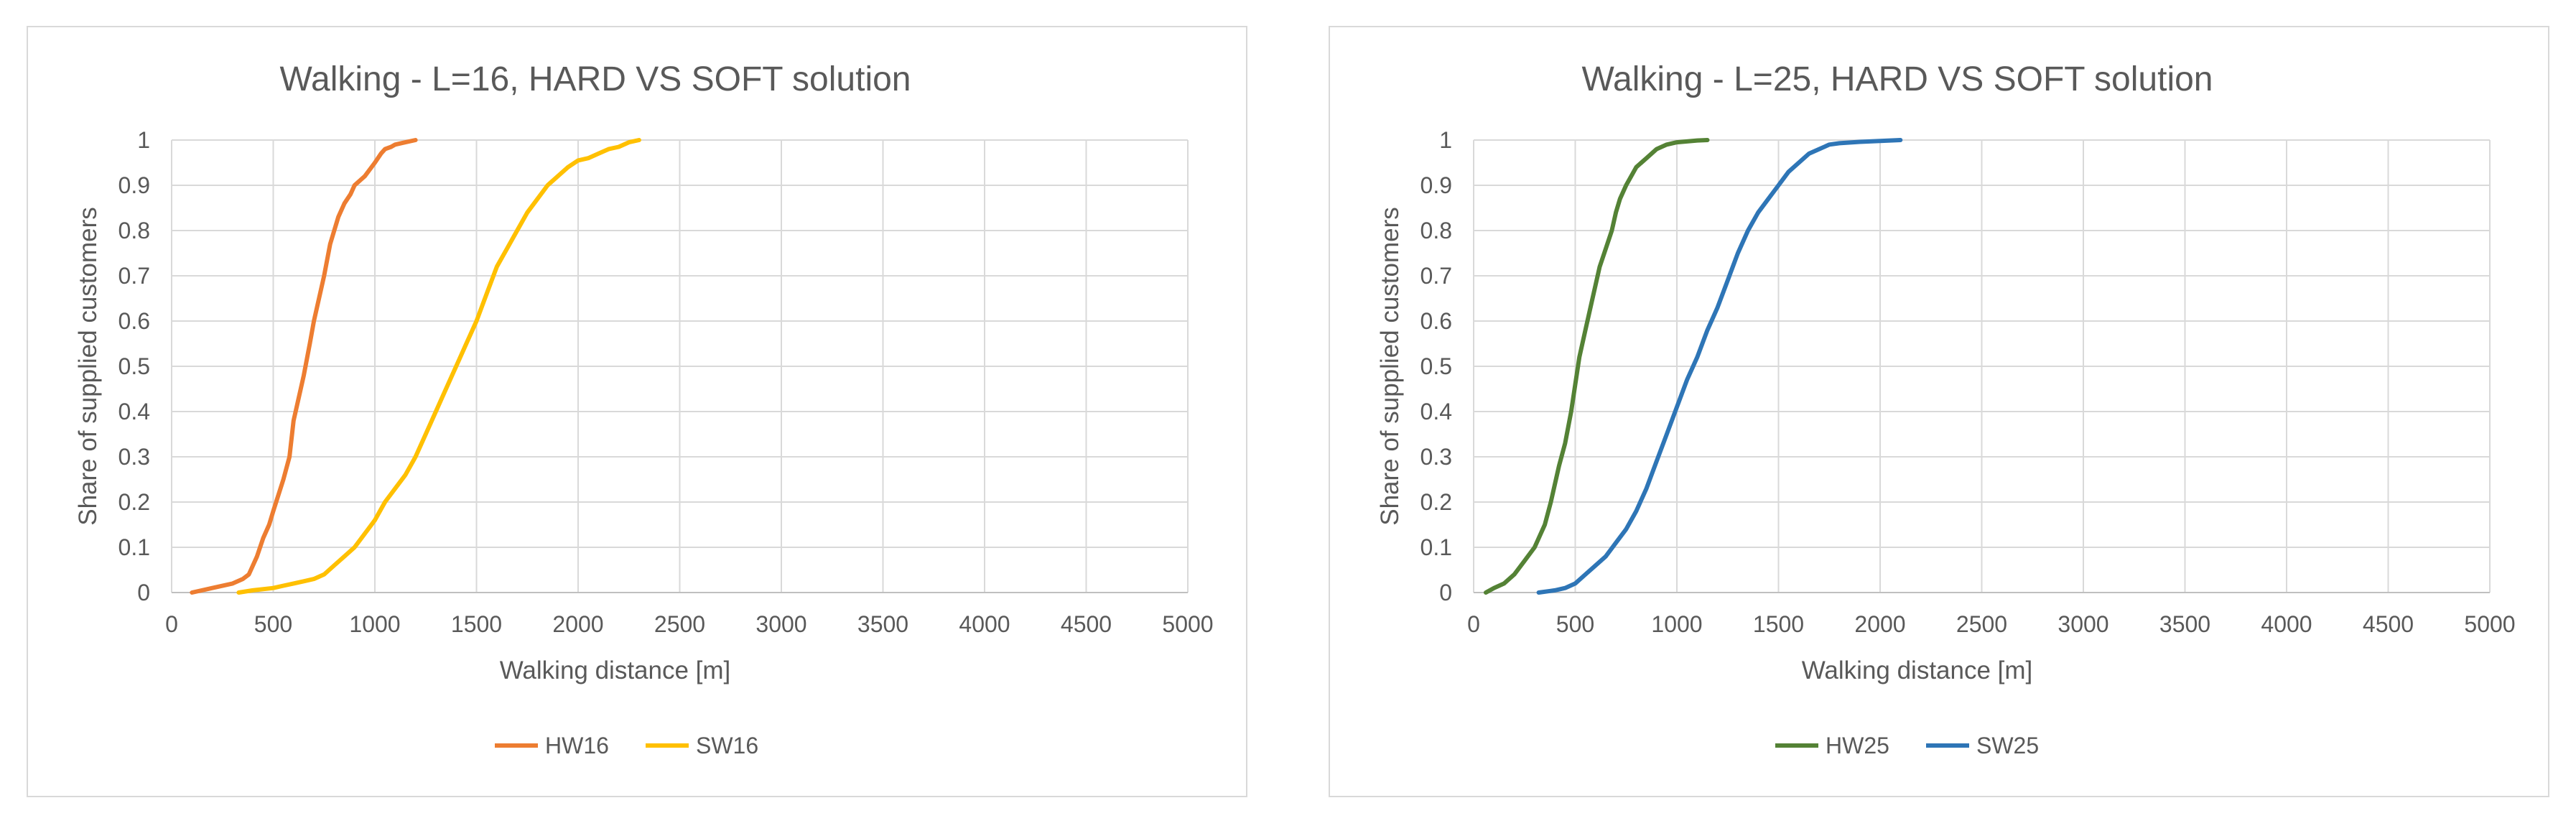 Image resolution: width=2576 pixels, height=831 pixels. What do you see at coordinates (1857, 745) in the screenshot?
I see `legend-label-hw25: HW25` at bounding box center [1857, 745].